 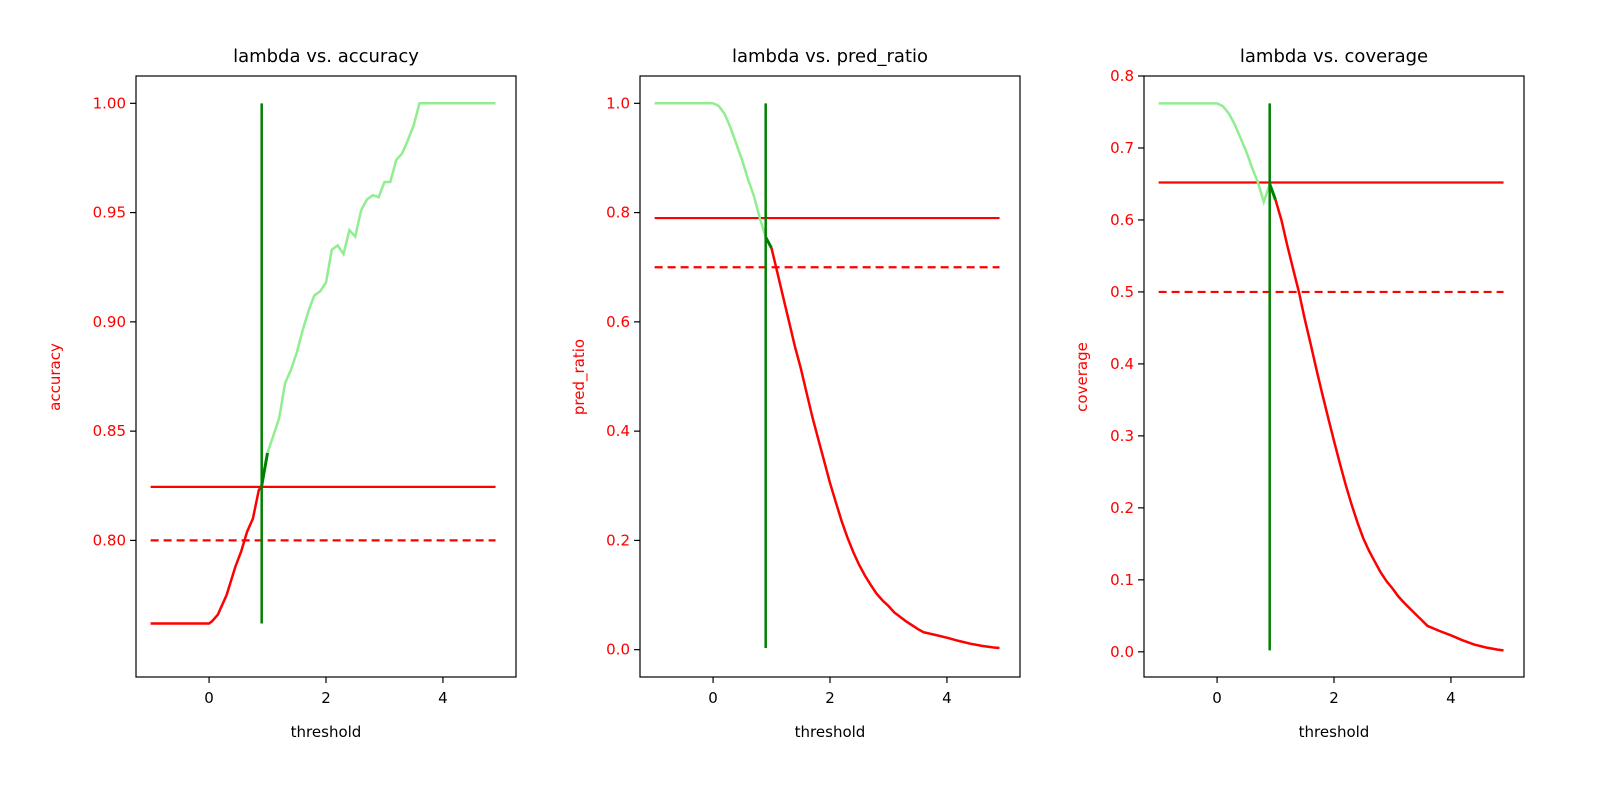 I want to click on y-axis-label: pred_ratio, so click(x=579, y=377).